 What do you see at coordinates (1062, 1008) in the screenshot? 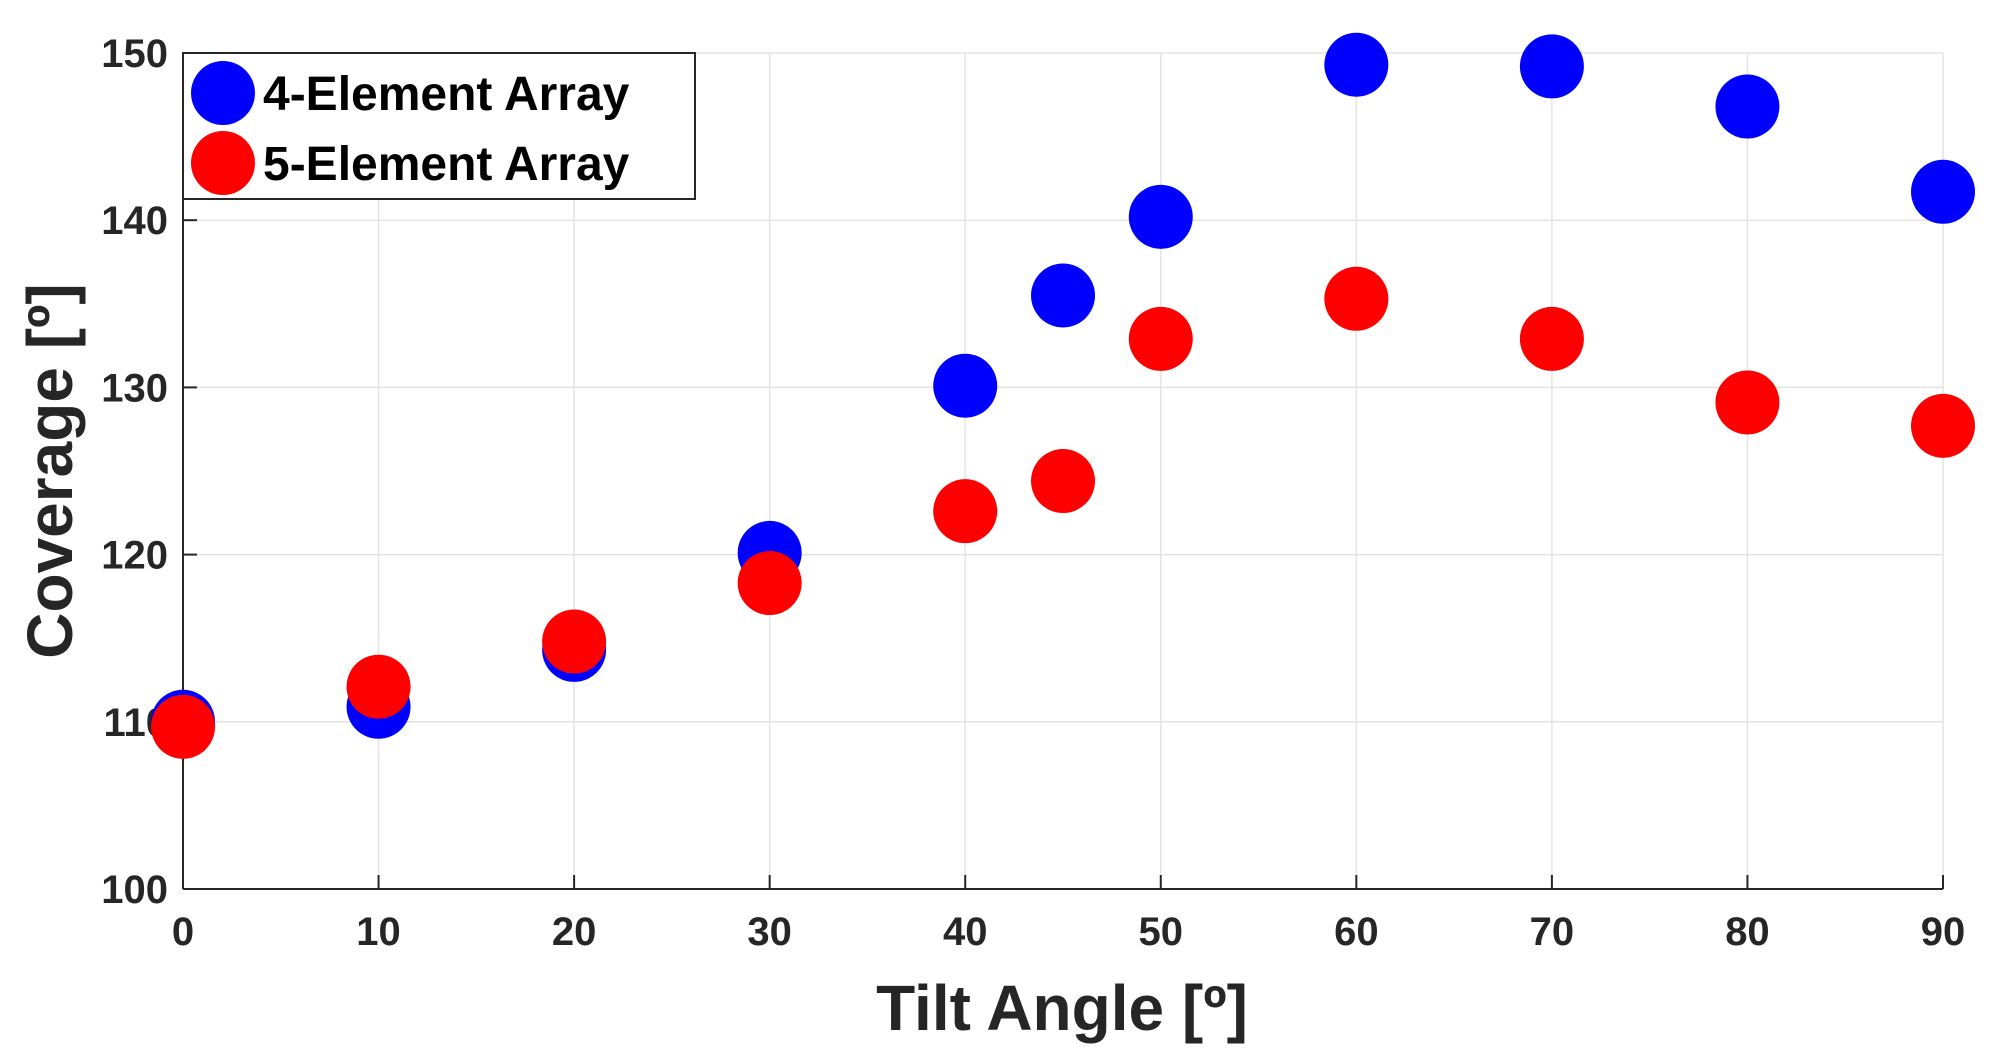
I see `x-axis-title: Tilt Angle [º]` at bounding box center [1062, 1008].